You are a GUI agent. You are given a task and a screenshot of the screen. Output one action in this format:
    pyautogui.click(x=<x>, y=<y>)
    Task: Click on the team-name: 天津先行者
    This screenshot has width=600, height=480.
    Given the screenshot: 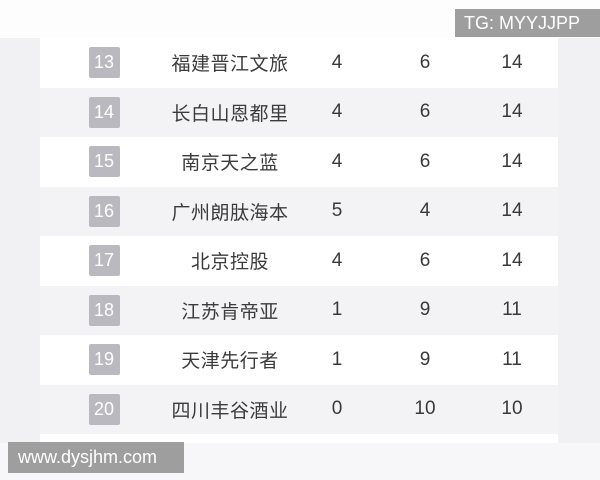 What is the action you would take?
    pyautogui.click(x=230, y=362)
    